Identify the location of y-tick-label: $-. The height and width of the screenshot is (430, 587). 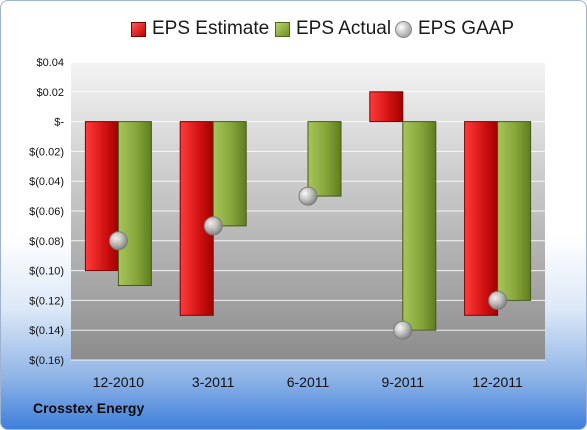
(59, 123).